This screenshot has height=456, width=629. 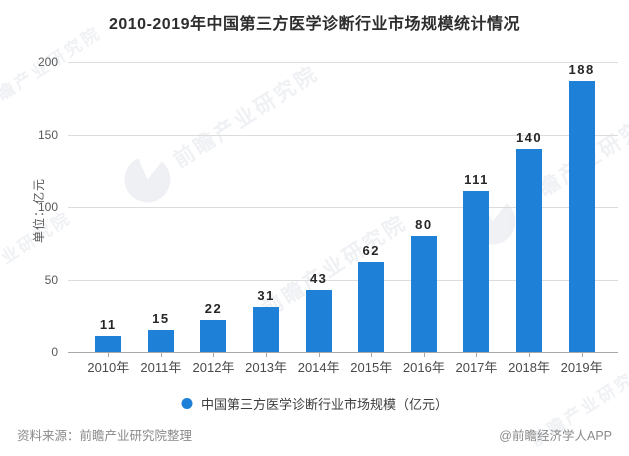 I want to click on bar-value-label: 188, so click(x=581, y=69).